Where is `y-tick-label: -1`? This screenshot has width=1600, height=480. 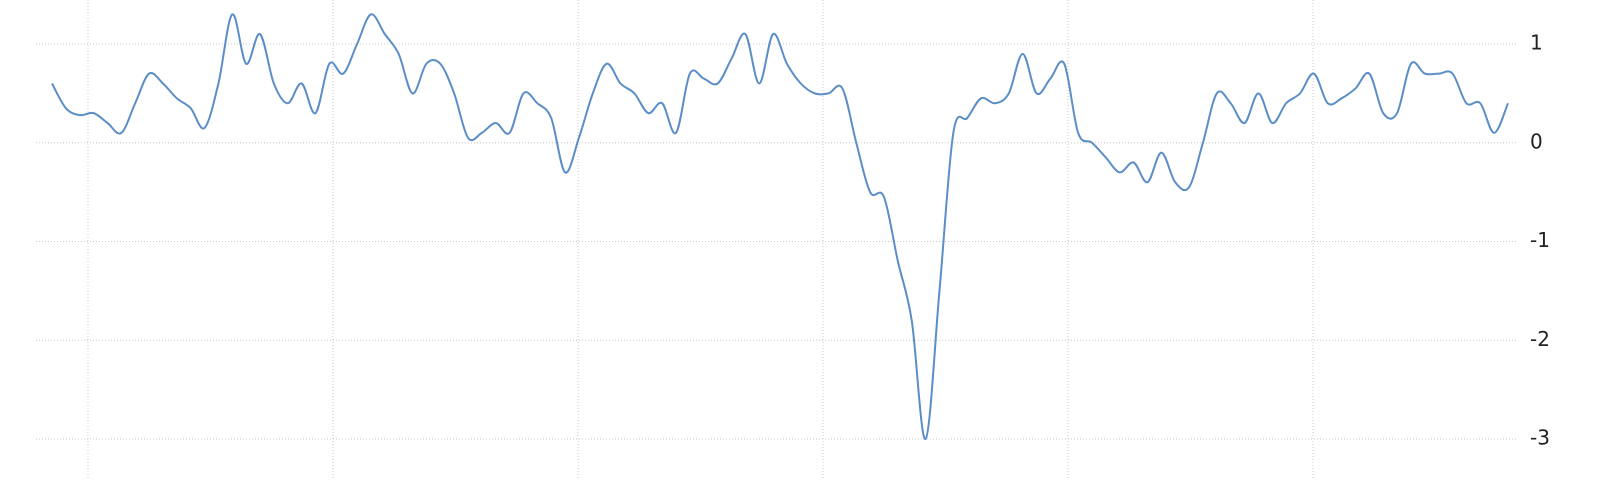 y-tick-label: -1 is located at coordinates (1540, 240).